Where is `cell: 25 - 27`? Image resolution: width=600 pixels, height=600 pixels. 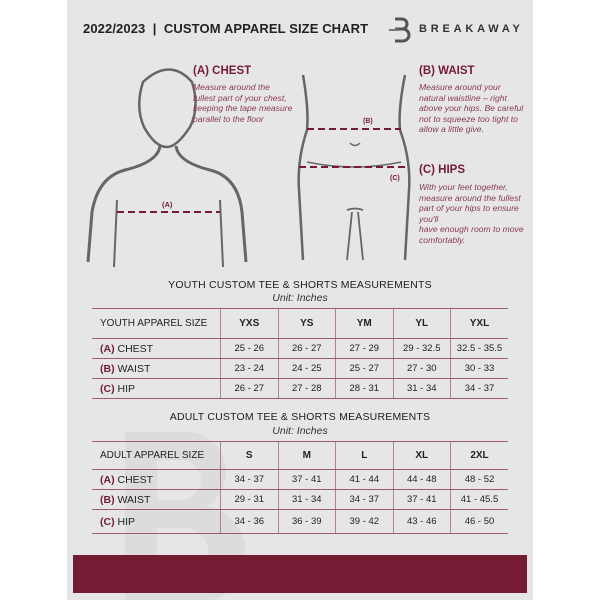
cell: 25 - 27 is located at coordinates (364, 368).